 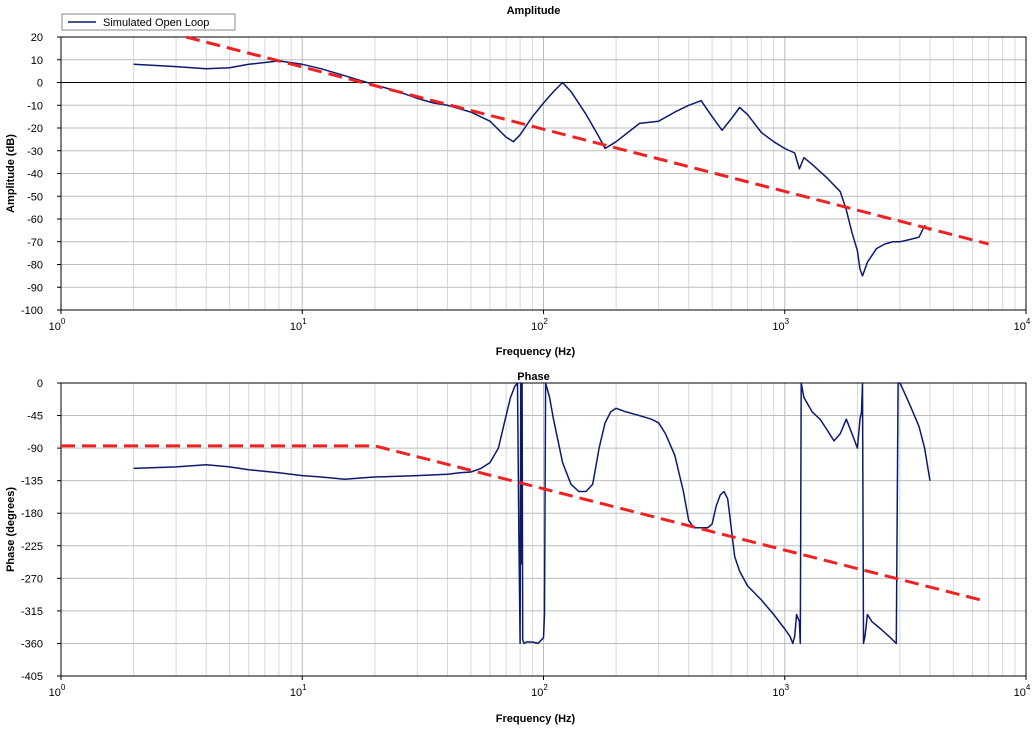 What do you see at coordinates (539, 325) in the screenshot?
I see `amplitude-xtick-label: 10²` at bounding box center [539, 325].